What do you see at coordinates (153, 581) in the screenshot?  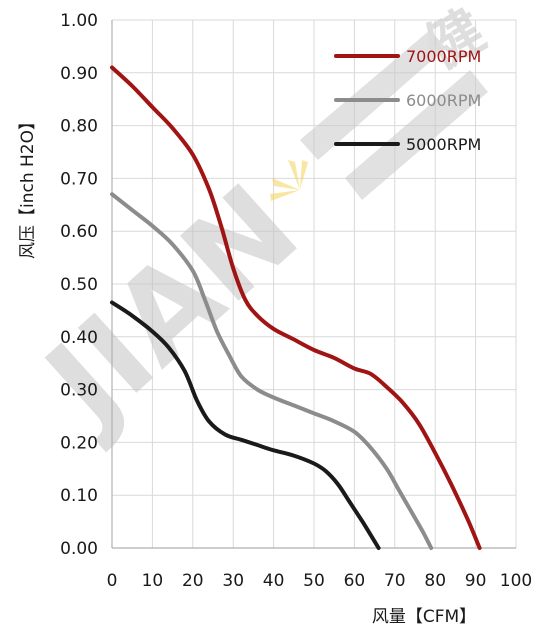 I see `x-tick-label: 10` at bounding box center [153, 581].